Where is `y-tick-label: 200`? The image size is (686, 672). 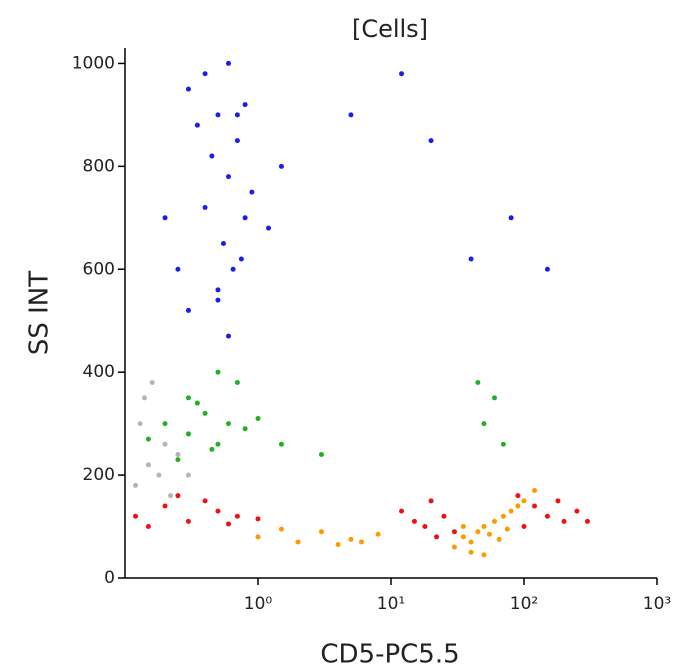
y-tick-label: 200 is located at coordinates (99, 475).